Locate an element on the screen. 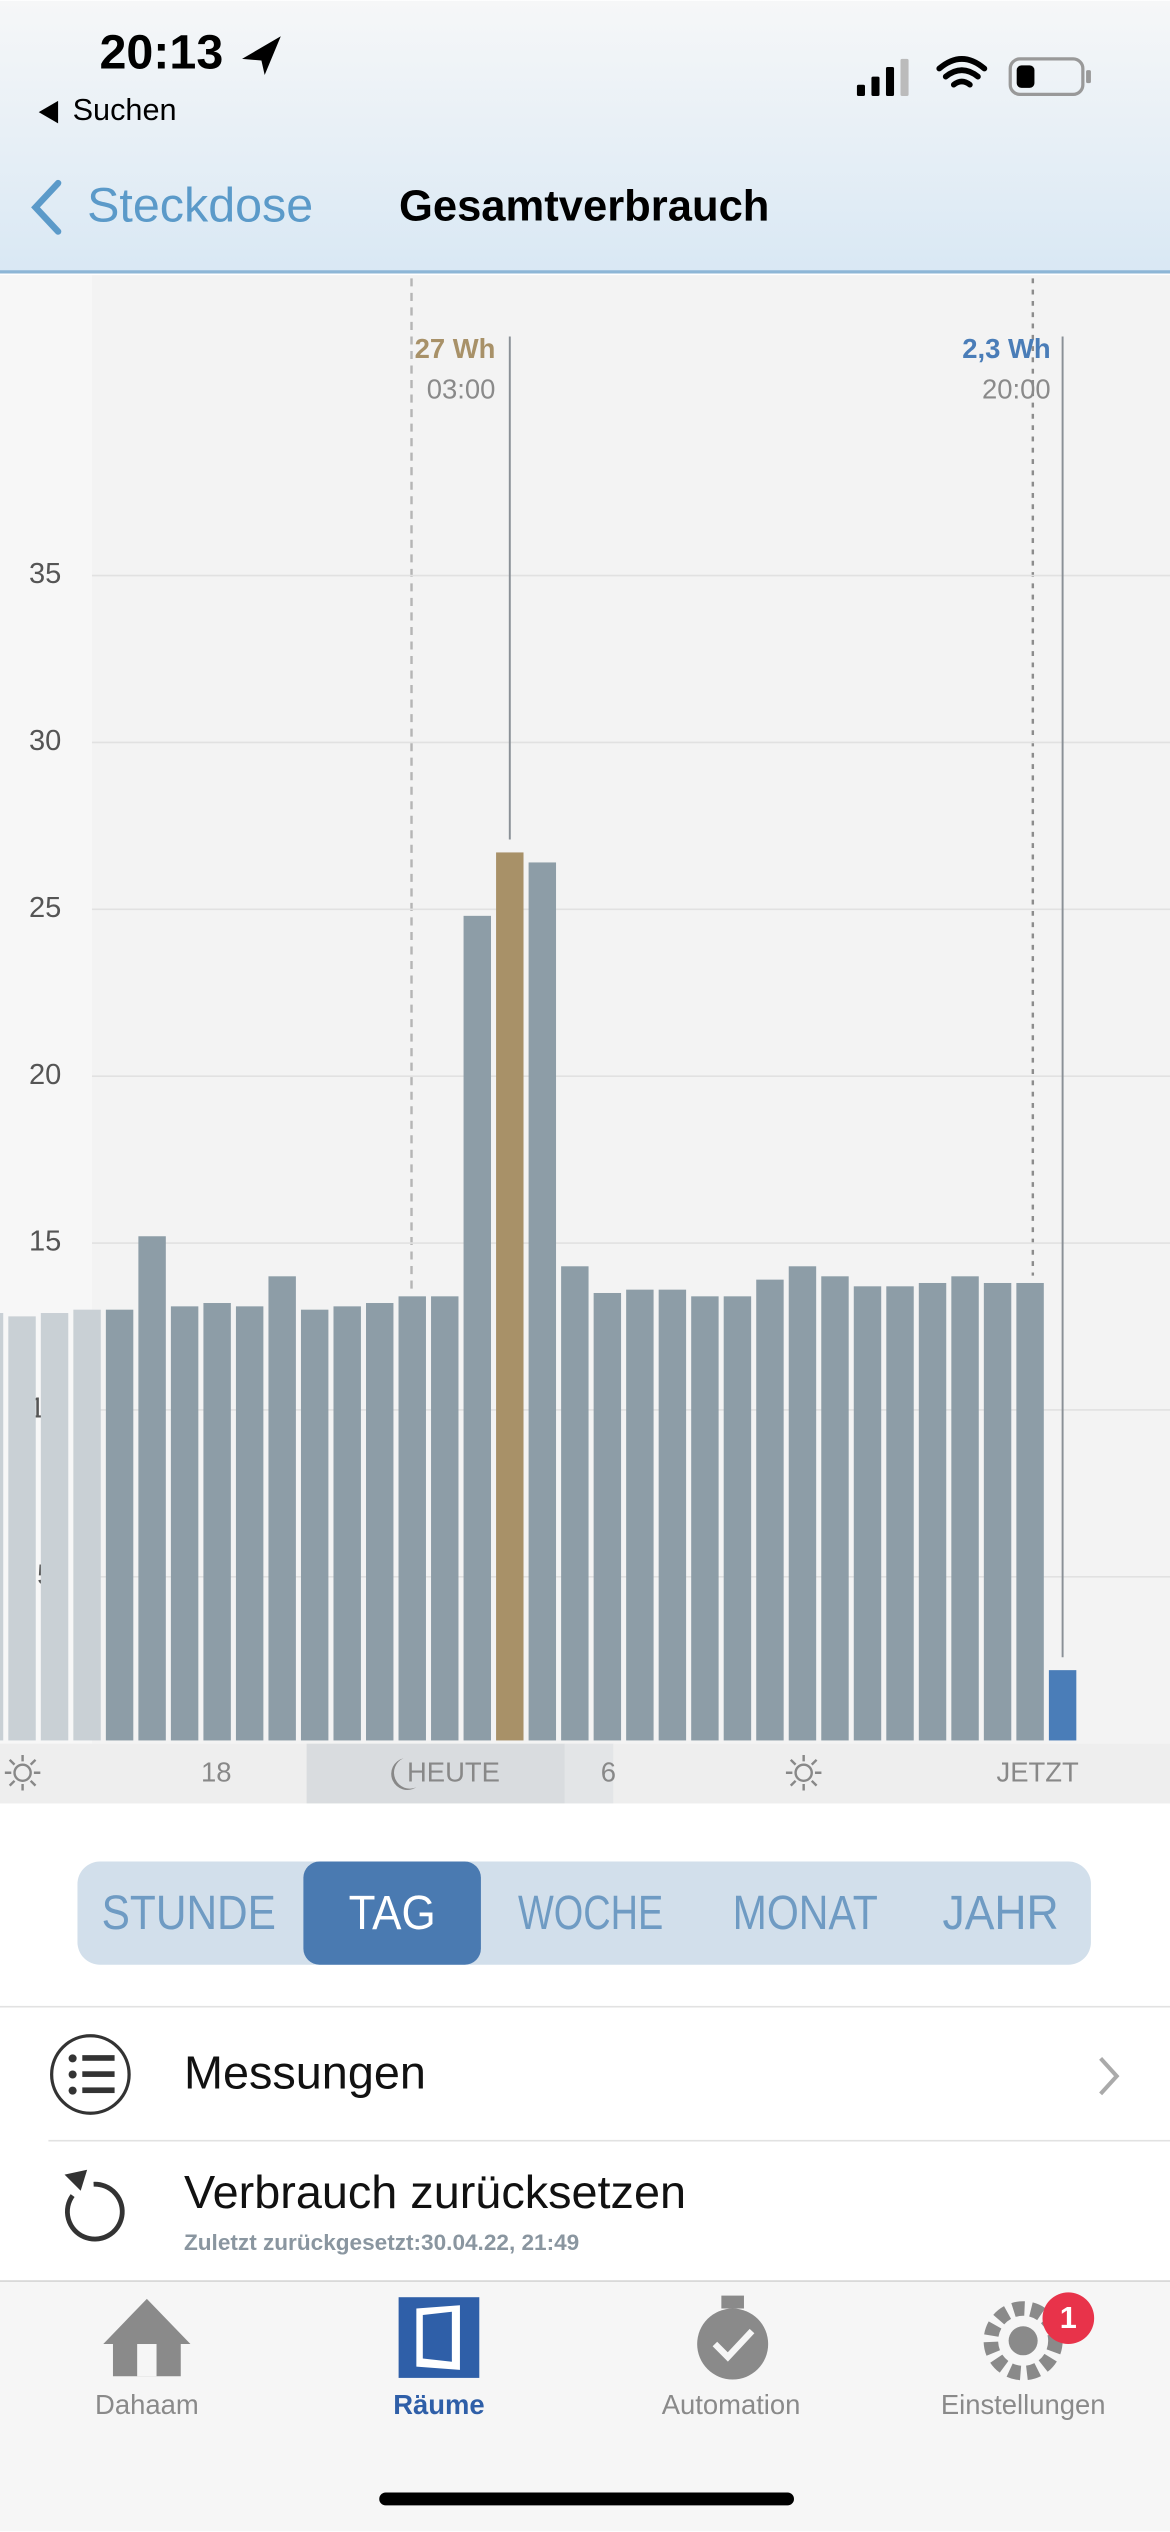 This screenshot has height=2532, width=1170. battery-icon is located at coordinates (1049, 76).